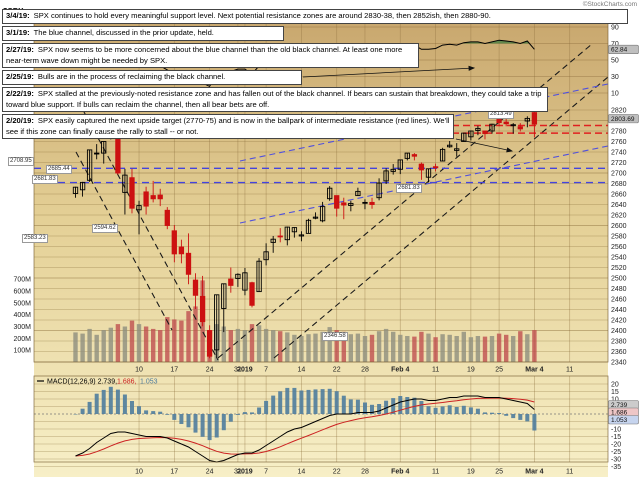 The height and width of the screenshot is (479, 640). What do you see at coordinates (615, 392) in the screenshot?
I see `svg-text: 15` at bounding box center [615, 392].